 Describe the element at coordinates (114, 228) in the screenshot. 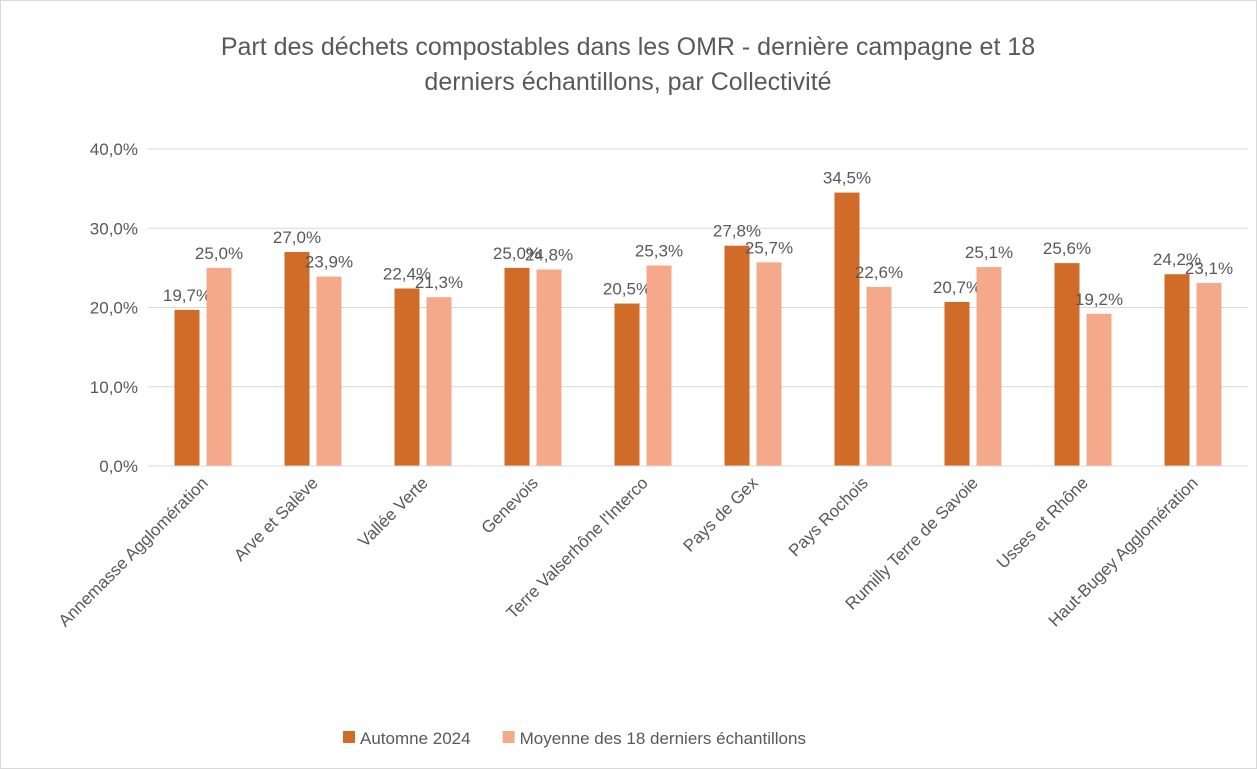

I see `y-tick-label: 30,0%` at that location.